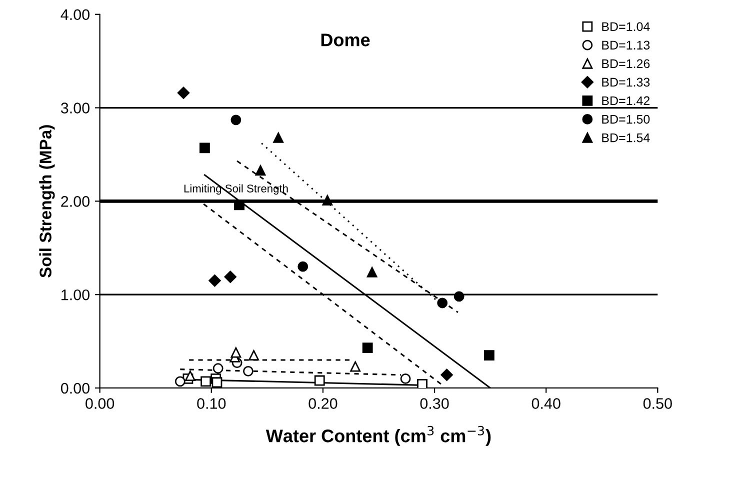  What do you see at coordinates (378, 436) in the screenshot?
I see `x-axis-title: Water Content (cm$^{3}$ cm$^{−3}$)` at bounding box center [378, 436].